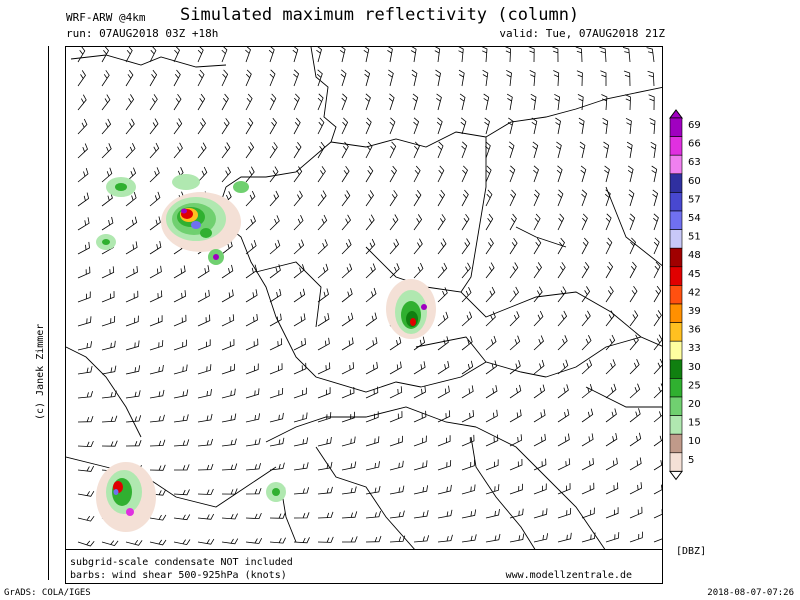 This screenshot has height=600, width=800. What do you see at coordinates (48, 313) in the screenshot?
I see `left-rule` at bounding box center [48, 313].